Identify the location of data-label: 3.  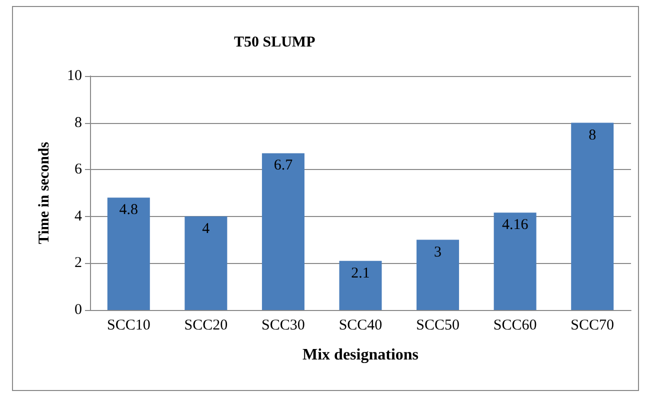
(438, 252).